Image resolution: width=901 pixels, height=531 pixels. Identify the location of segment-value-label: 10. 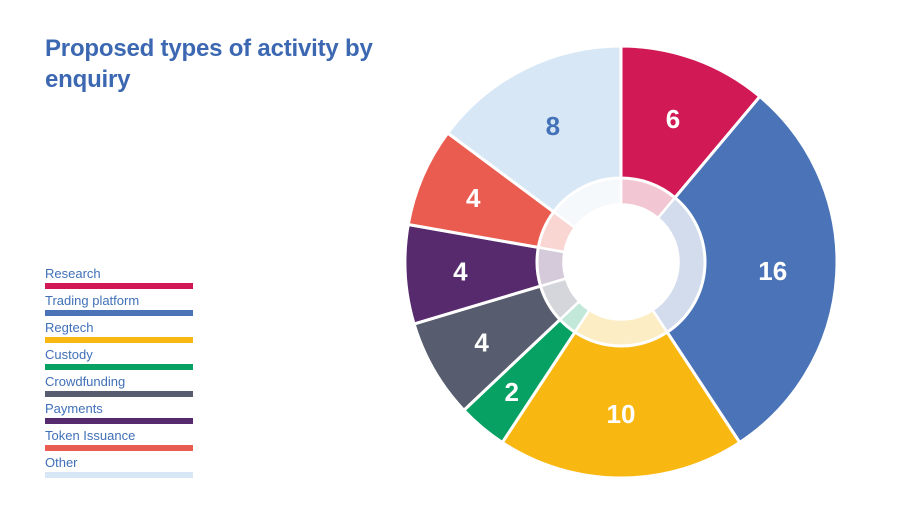
(621, 414).